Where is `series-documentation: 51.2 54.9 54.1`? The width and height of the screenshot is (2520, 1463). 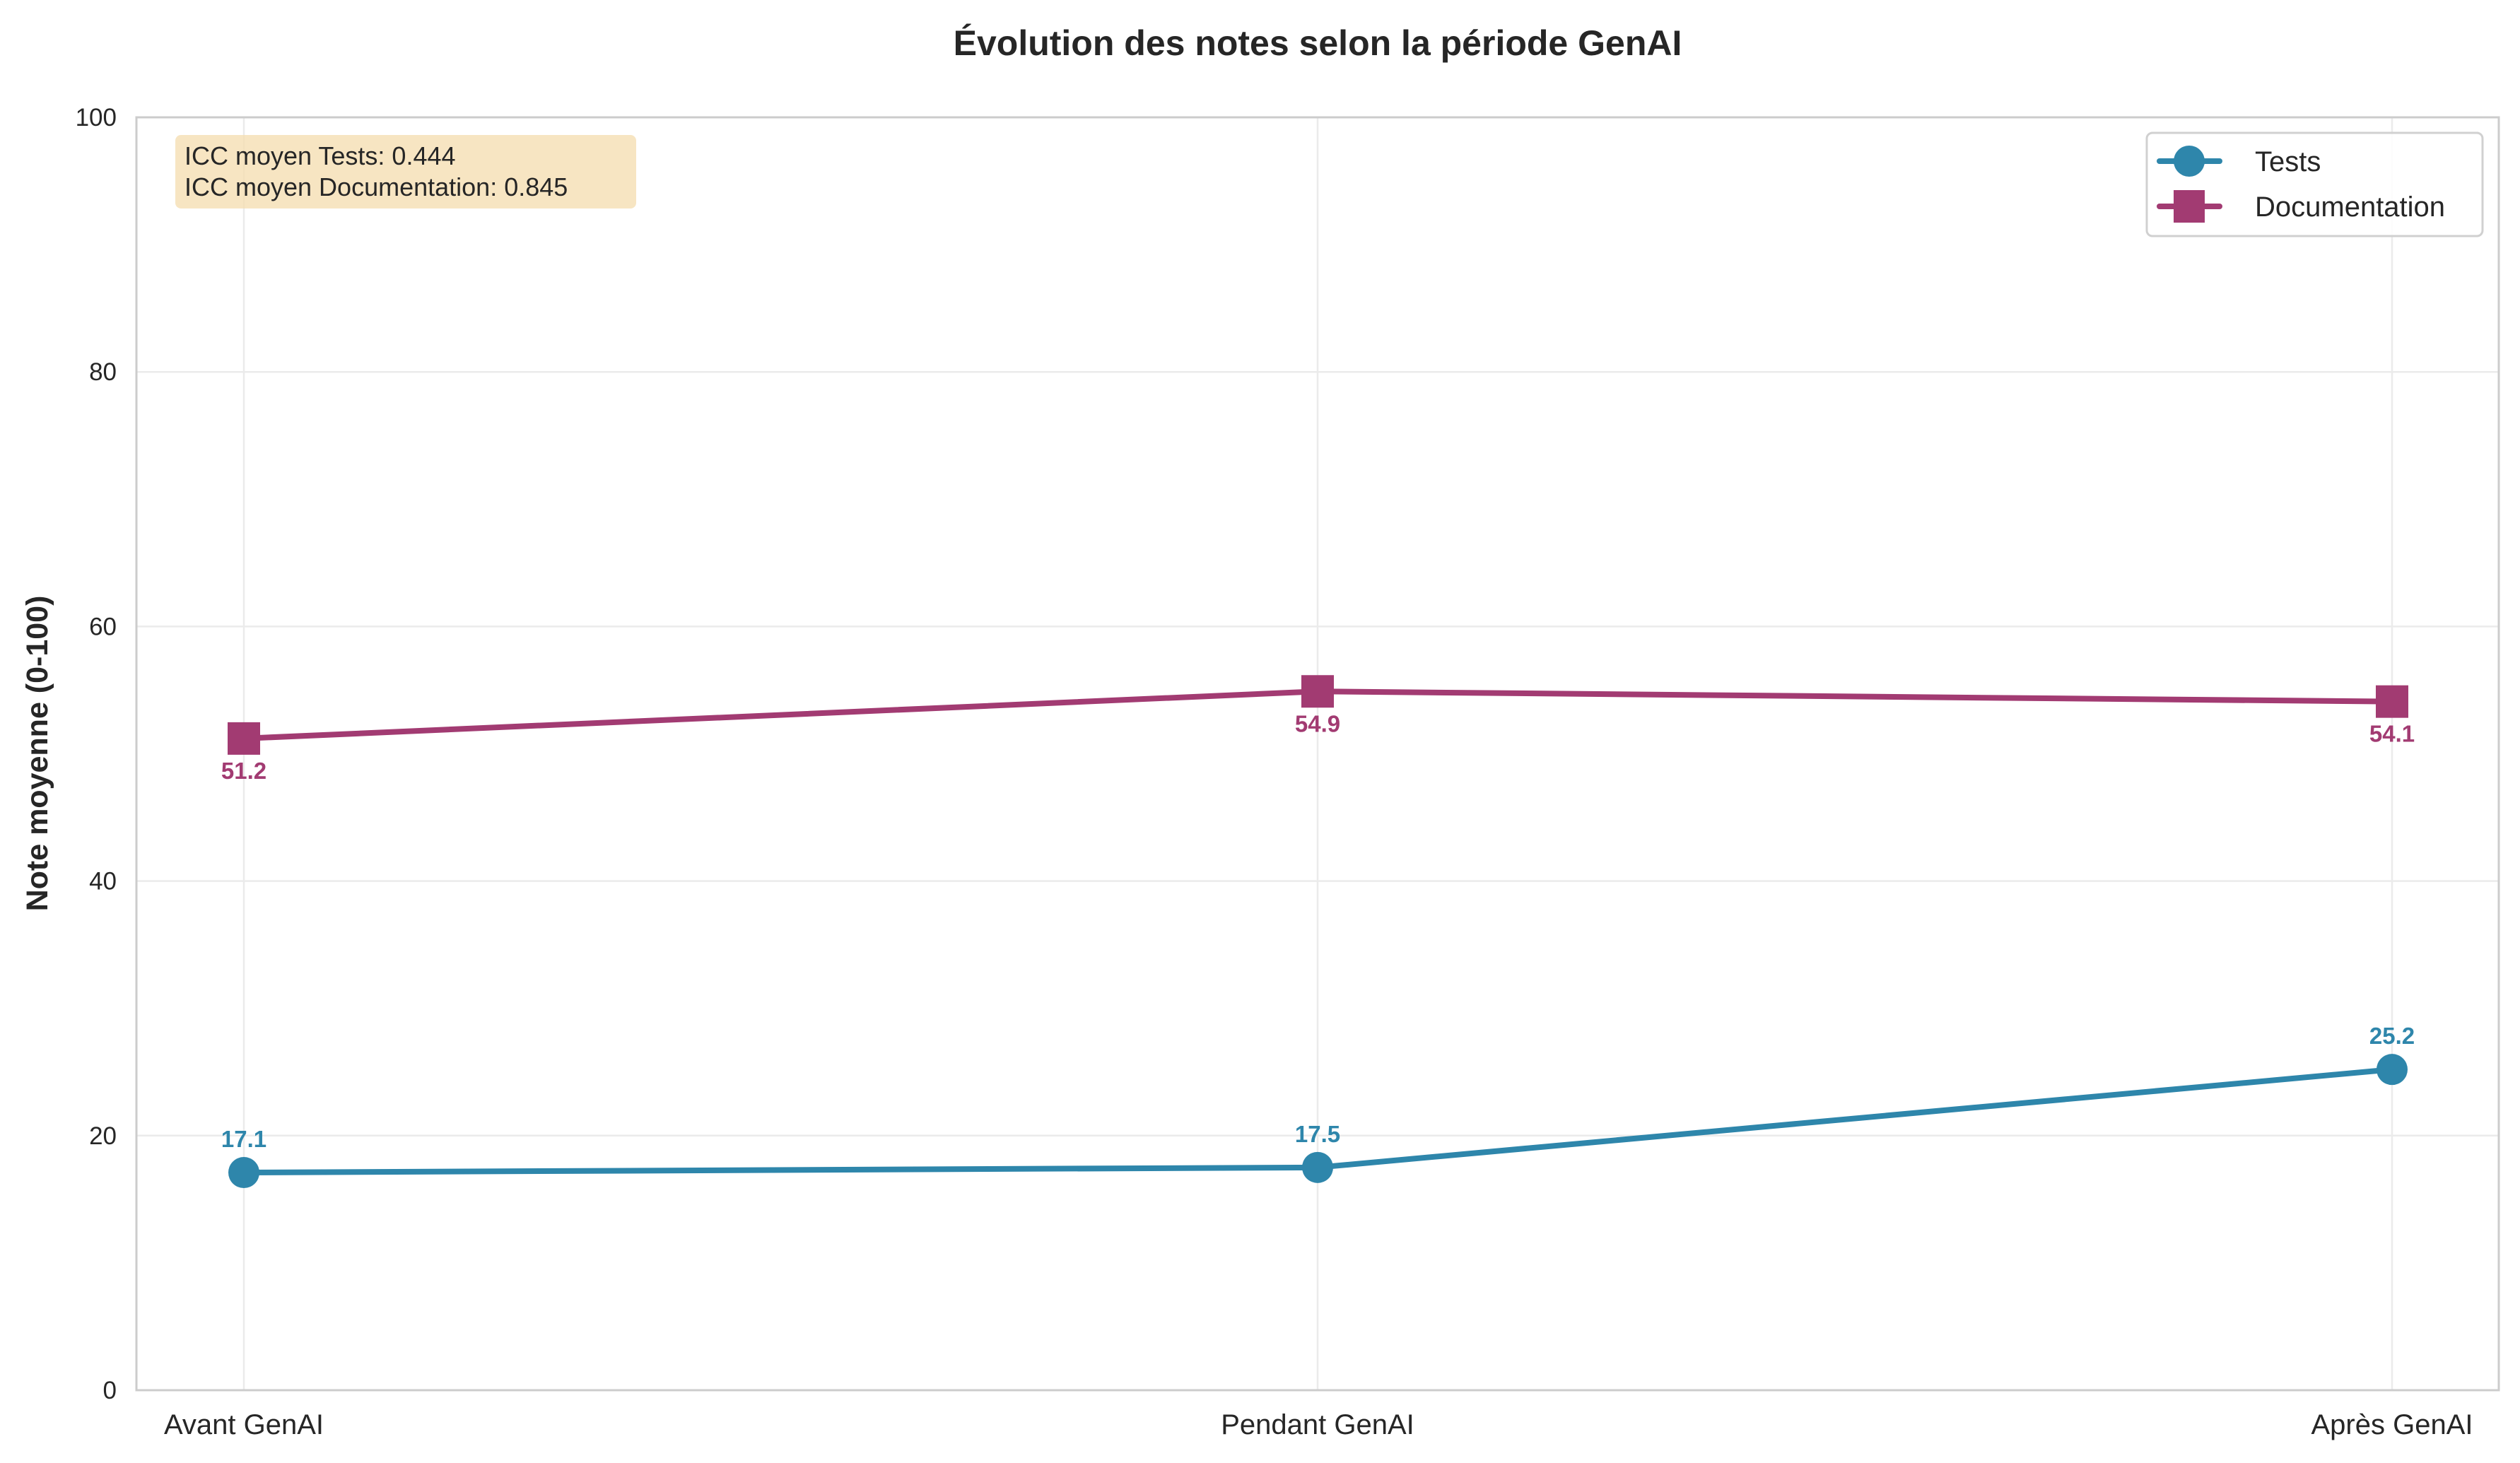 series-documentation: 51.2 54.9 54.1 is located at coordinates (1318, 730).